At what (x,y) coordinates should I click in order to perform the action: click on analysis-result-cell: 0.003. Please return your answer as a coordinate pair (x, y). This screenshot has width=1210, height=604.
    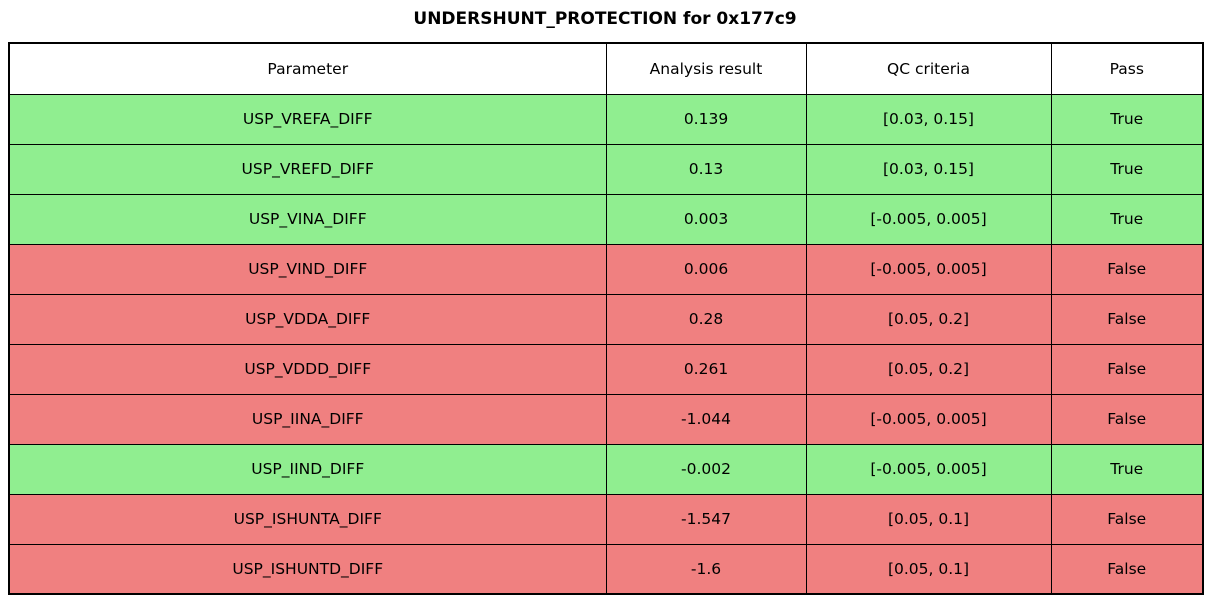
    Looking at the image, I should click on (706, 219).